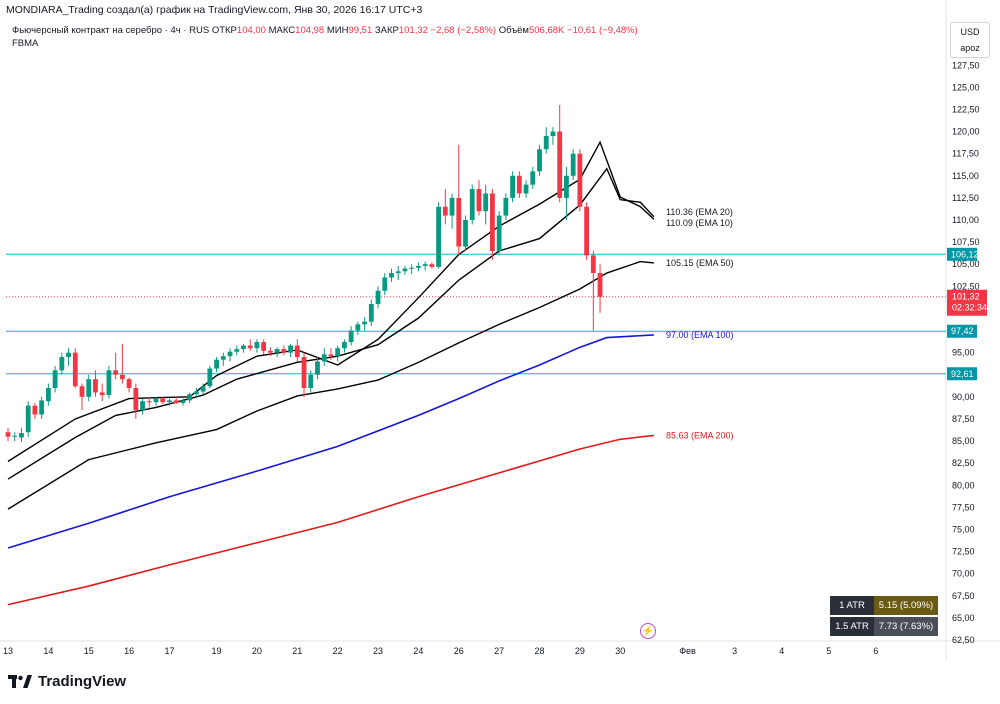 The width and height of the screenshot is (1000, 704). What do you see at coordinates (360, 30) in the screenshot?
I see `low-value: 99,51` at bounding box center [360, 30].